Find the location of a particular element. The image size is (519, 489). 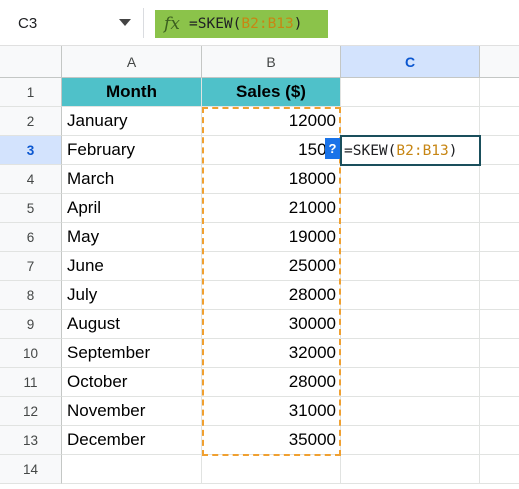

active-cell-editor: =SKEW(B2:B13) is located at coordinates (410, 150).